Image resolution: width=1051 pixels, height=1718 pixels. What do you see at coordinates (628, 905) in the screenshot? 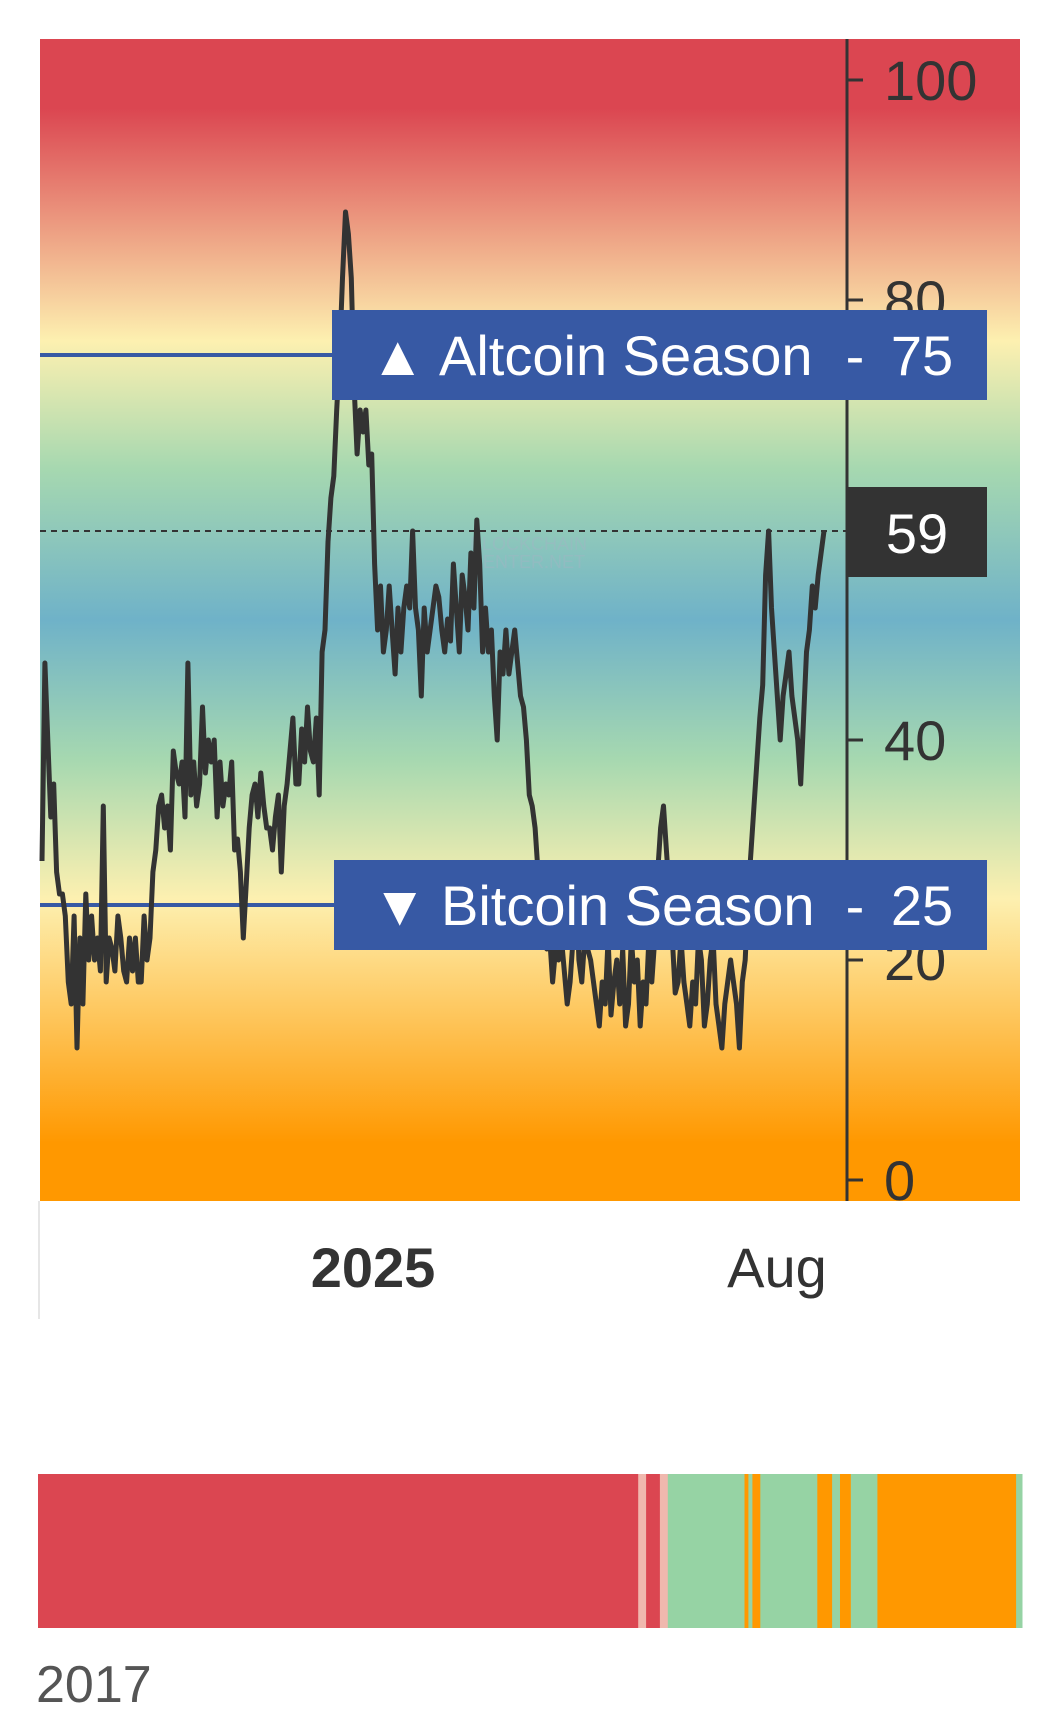
I see `threshold-name: Bitcoin Season` at bounding box center [628, 905].